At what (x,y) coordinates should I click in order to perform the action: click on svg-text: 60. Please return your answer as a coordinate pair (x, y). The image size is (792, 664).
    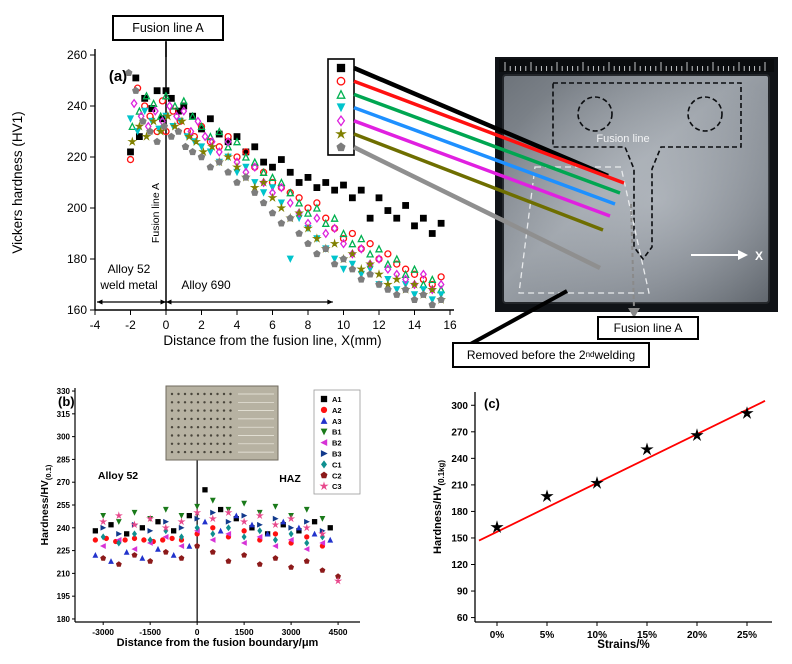
    Looking at the image, I should click on (463, 618).